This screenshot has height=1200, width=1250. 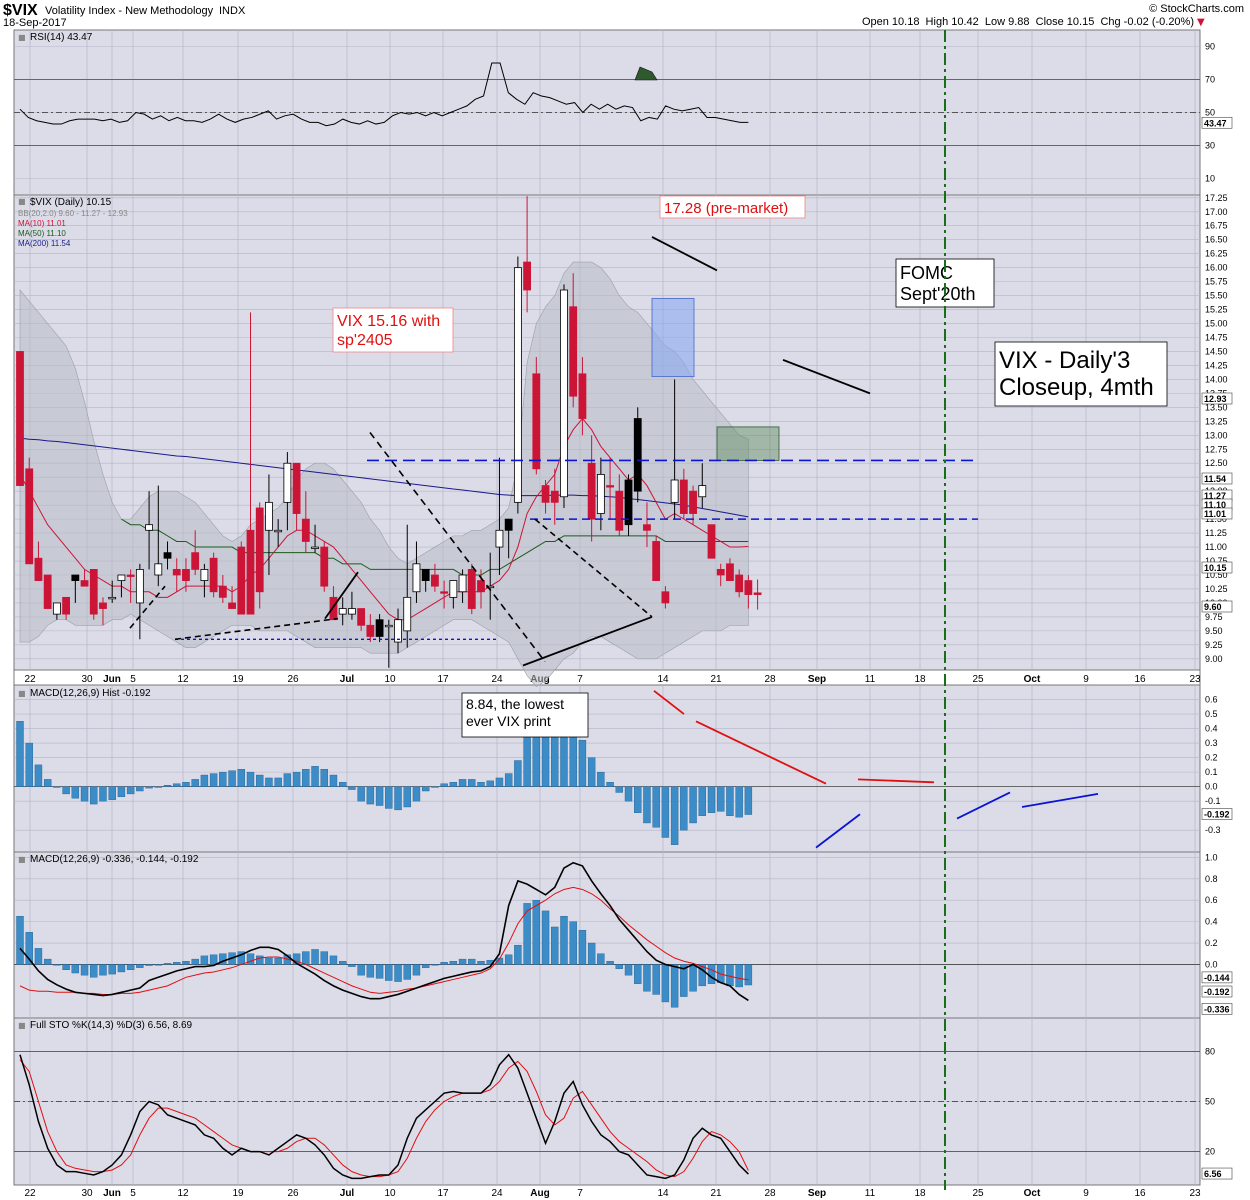 I want to click on y-axis-tick-label: 11.25, so click(x=1216, y=533).